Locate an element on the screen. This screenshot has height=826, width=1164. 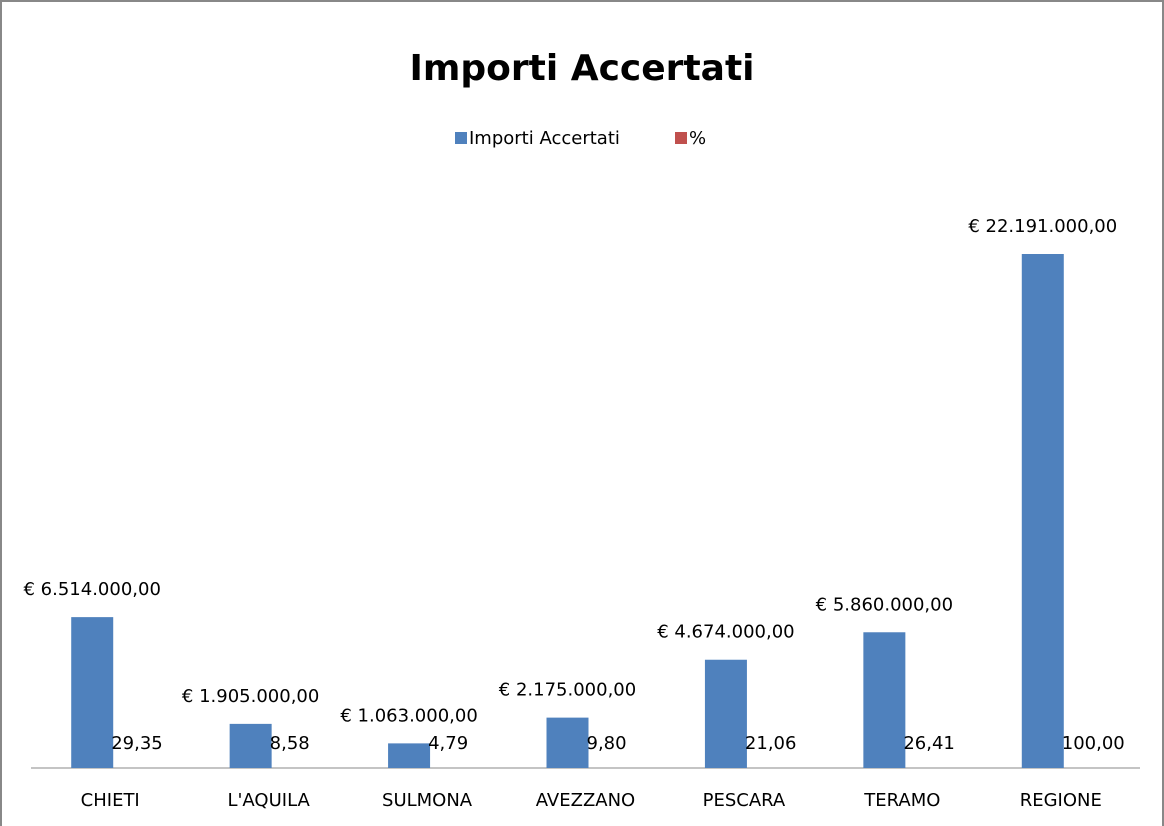
x-tick-label: L'AQUILA is located at coordinates (268, 800).